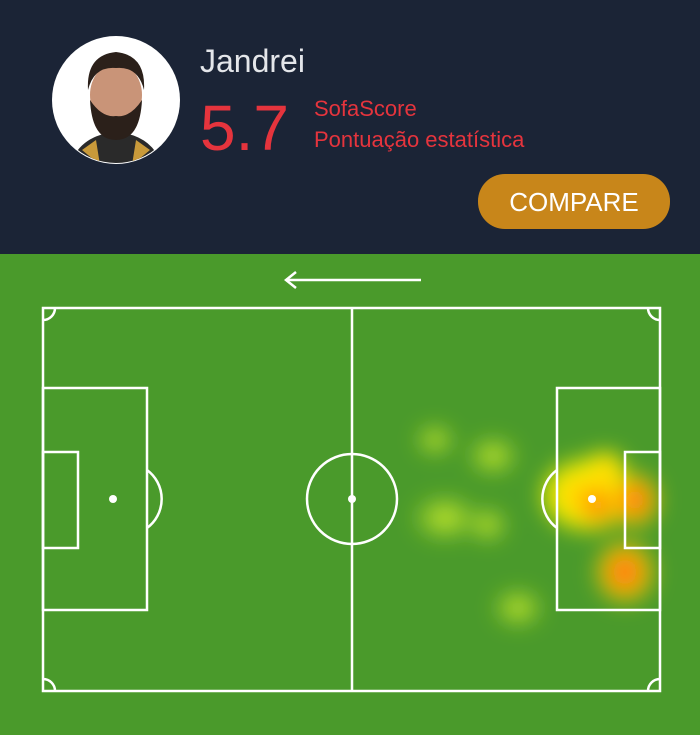 The image size is (700, 740). I want to click on player-rating: 5.7, so click(244, 128).